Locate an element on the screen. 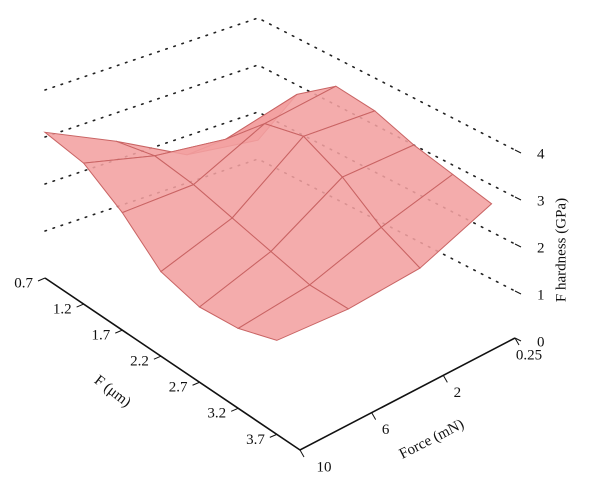 The width and height of the screenshot is (600, 493). z-tick-label: 1 is located at coordinates (541, 295).